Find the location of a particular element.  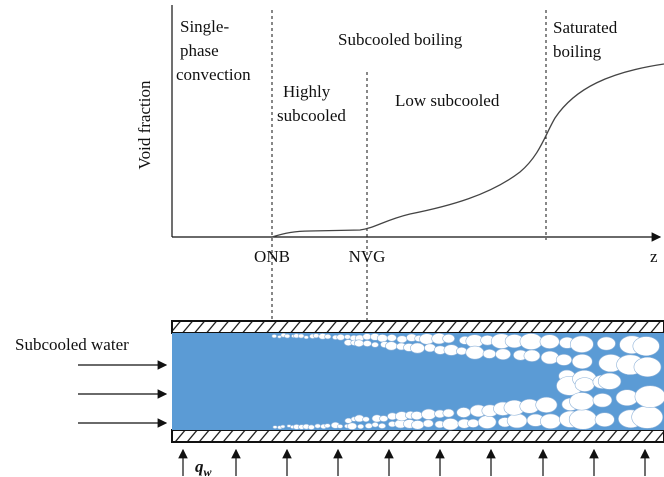

marker-label: ONB is located at coordinates (272, 256).